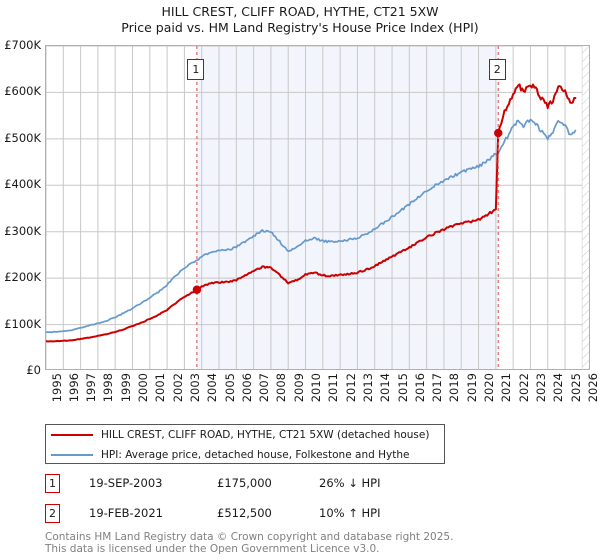  Describe the element at coordinates (558, 388) in the screenshot. I see `x-tick-label: 2024` at that location.